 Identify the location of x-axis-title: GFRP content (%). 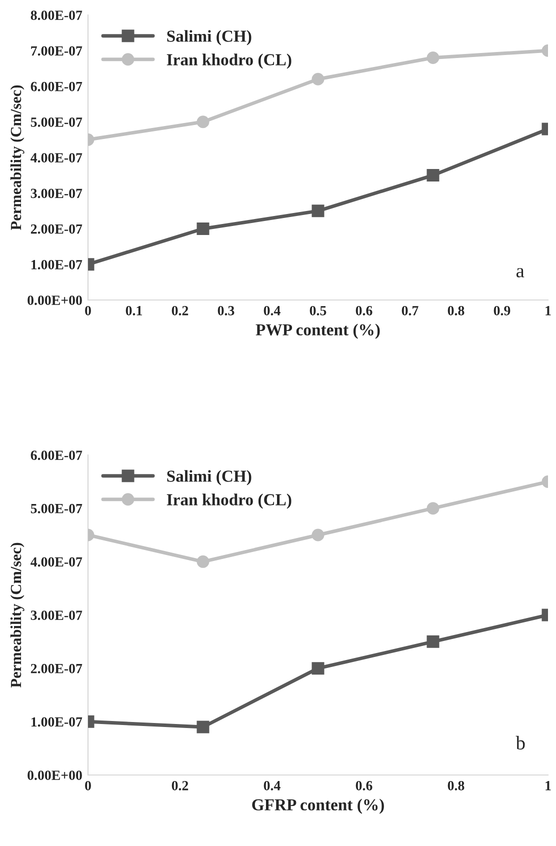
(318, 806).